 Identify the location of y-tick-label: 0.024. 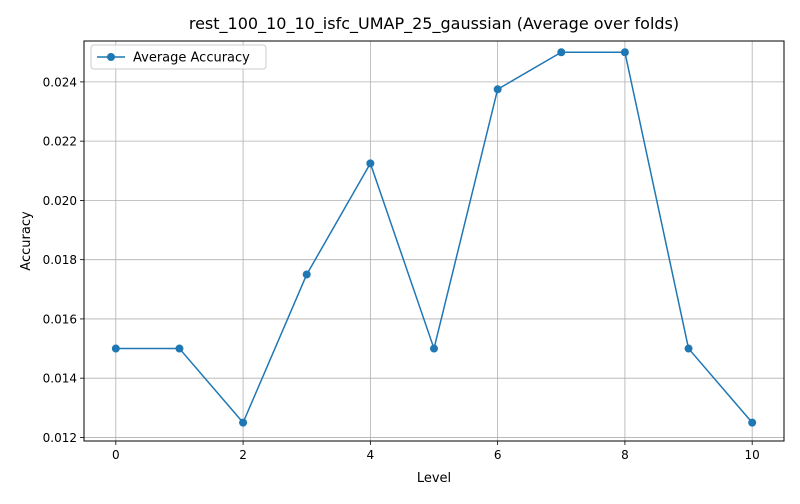
(60, 82).